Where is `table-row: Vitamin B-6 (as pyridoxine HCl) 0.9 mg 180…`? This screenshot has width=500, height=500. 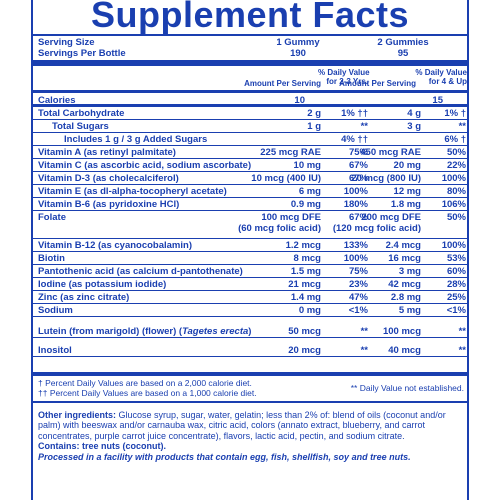
table-row: Vitamin B-6 (as pyridoxine HCl) 0.9 mg 180… is located at coordinates (250, 204).